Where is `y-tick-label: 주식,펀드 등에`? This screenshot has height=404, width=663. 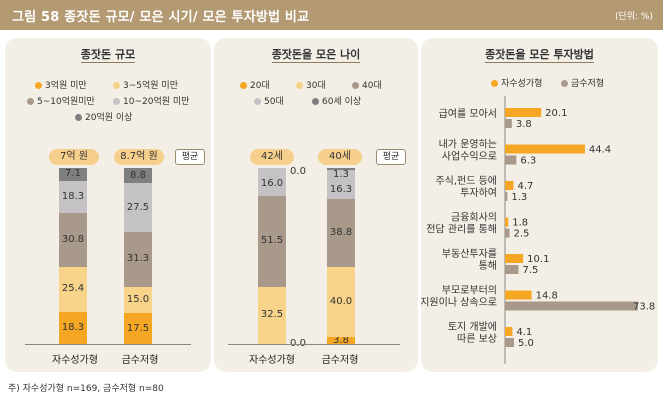 y-tick-label: 주식,펀드 등에 is located at coordinates (466, 181).